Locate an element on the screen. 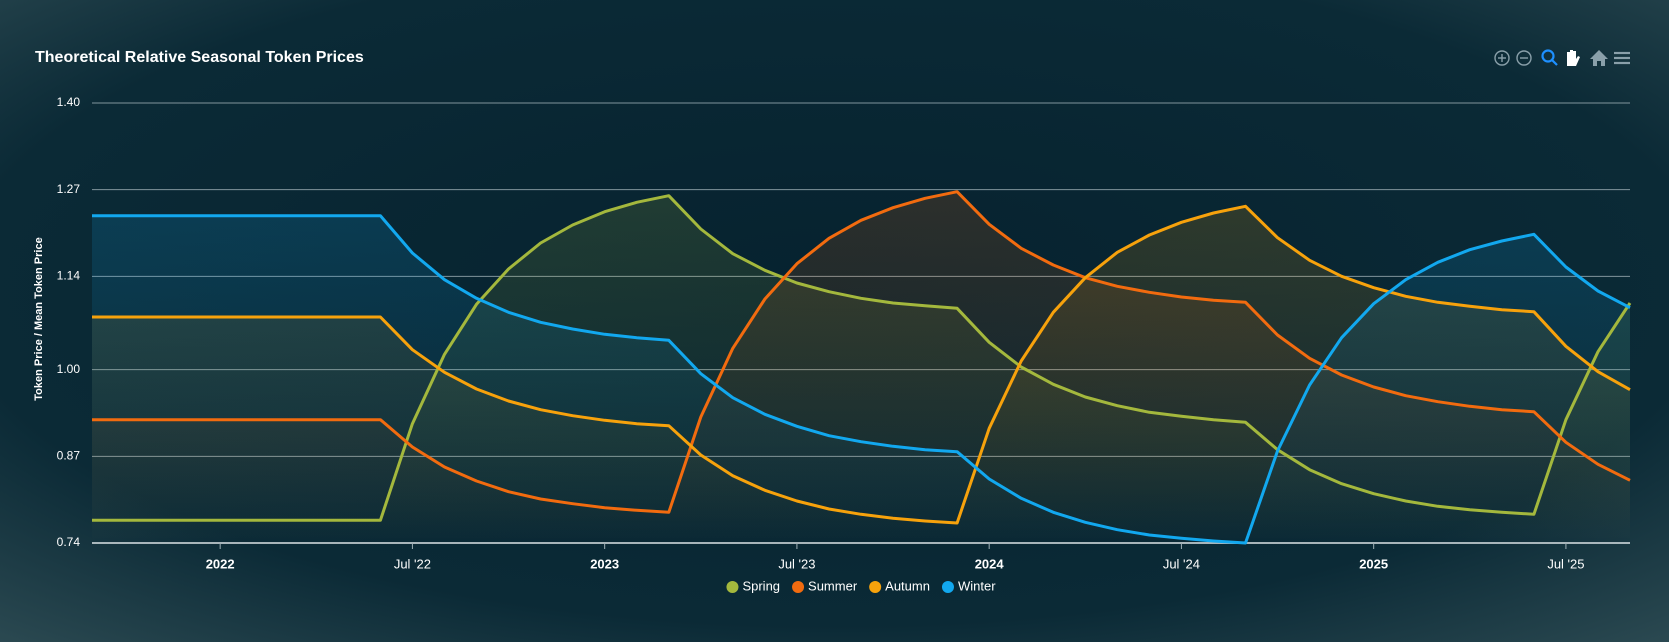  x-tick-label: Jul '25 is located at coordinates (1565, 563).